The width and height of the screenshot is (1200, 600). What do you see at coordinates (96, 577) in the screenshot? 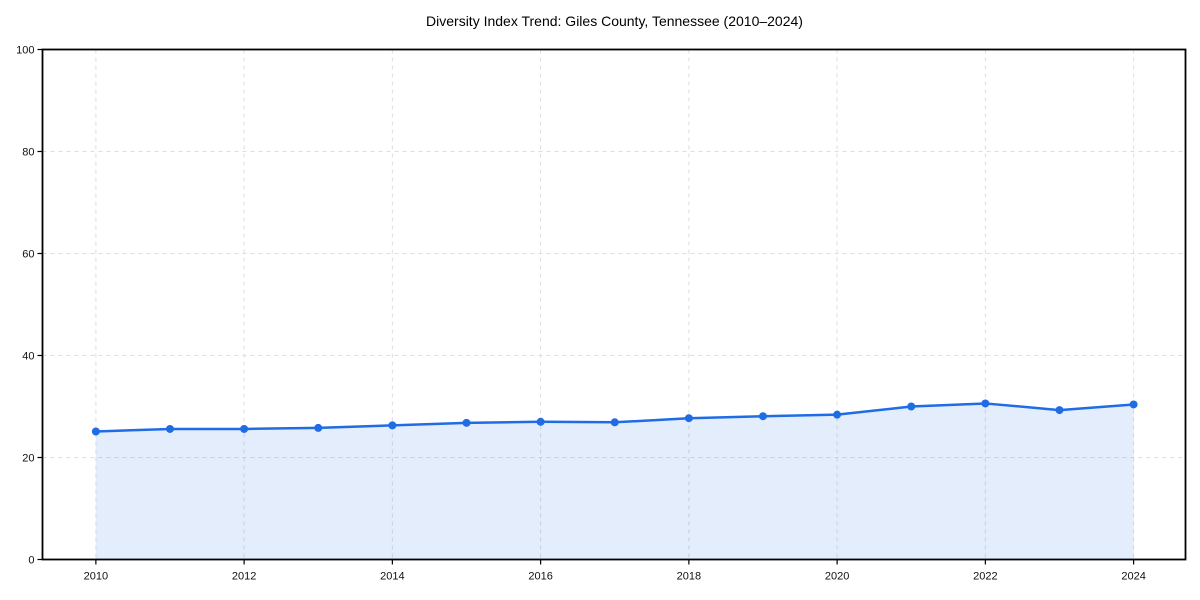
I see `x-tick-label: 2010` at bounding box center [96, 577].